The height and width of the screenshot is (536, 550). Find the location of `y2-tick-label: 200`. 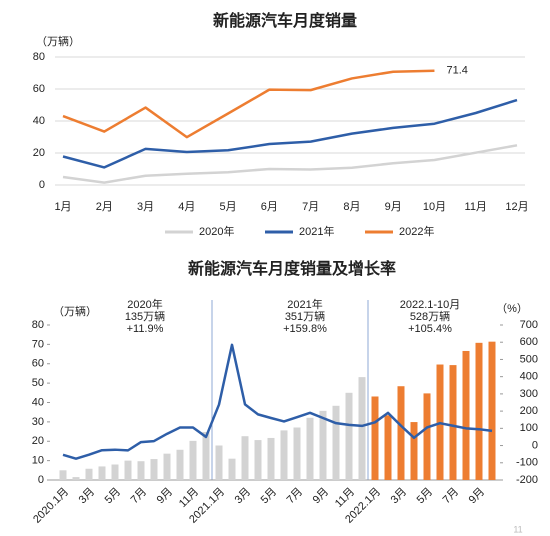

y2-tick-label: 200 is located at coordinates (529, 411).